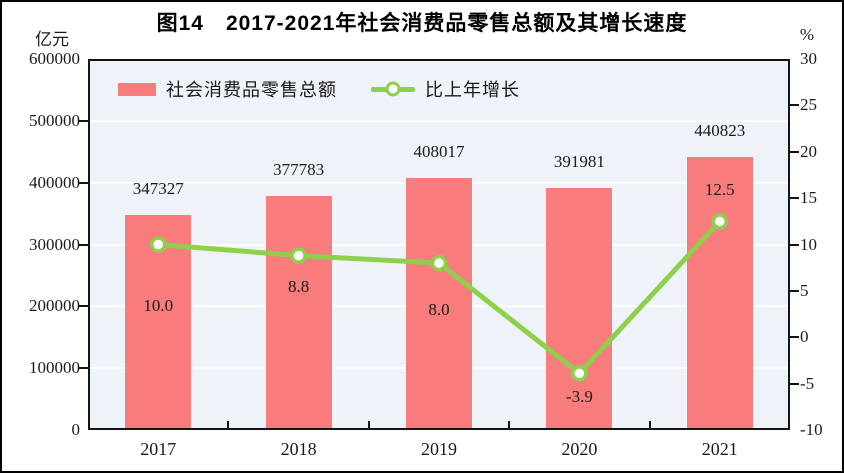 This screenshot has width=844, height=473. What do you see at coordinates (579, 308) in the screenshot?
I see `bar-2020` at bounding box center [579, 308].